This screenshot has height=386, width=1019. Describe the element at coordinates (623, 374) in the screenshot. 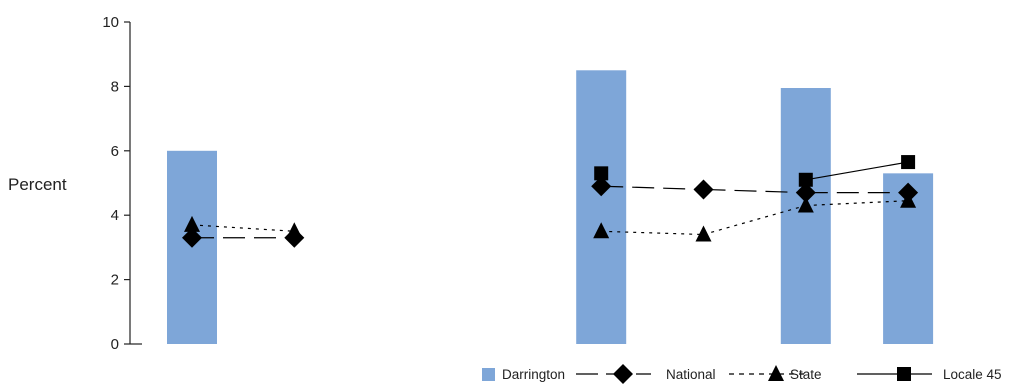

I see `legend-diamond-marker` at that location.